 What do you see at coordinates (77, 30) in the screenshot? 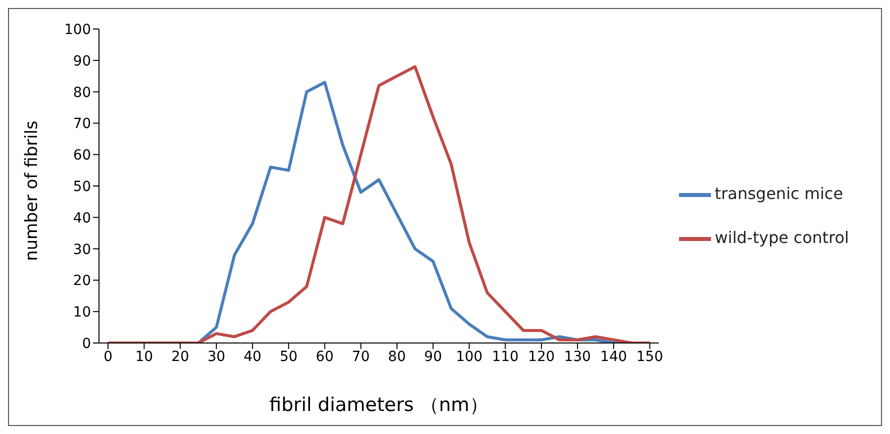
I see `y-tick-label: 100` at bounding box center [77, 30].